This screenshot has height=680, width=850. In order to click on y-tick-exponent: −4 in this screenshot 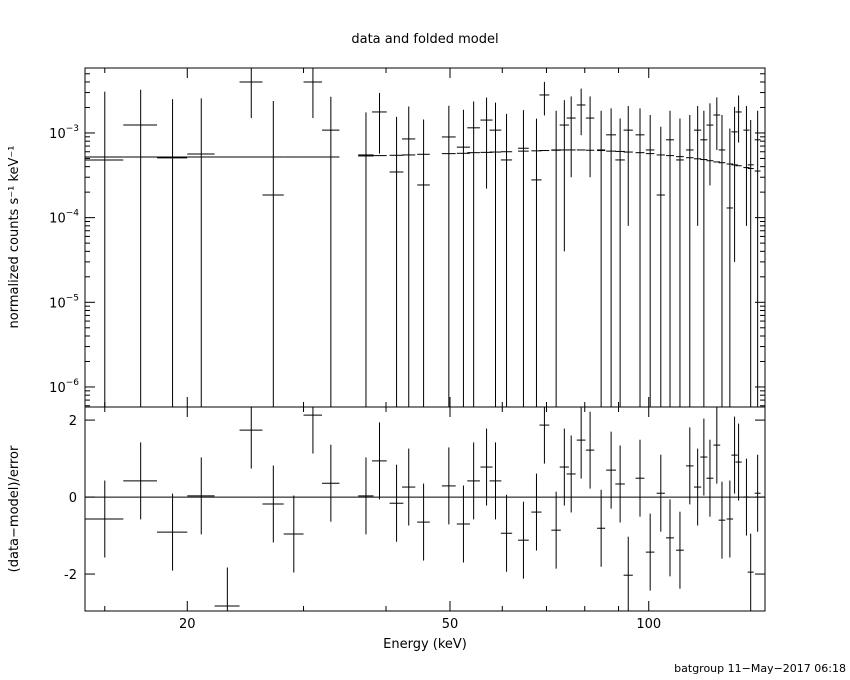, I will do `click(73, 214)`.